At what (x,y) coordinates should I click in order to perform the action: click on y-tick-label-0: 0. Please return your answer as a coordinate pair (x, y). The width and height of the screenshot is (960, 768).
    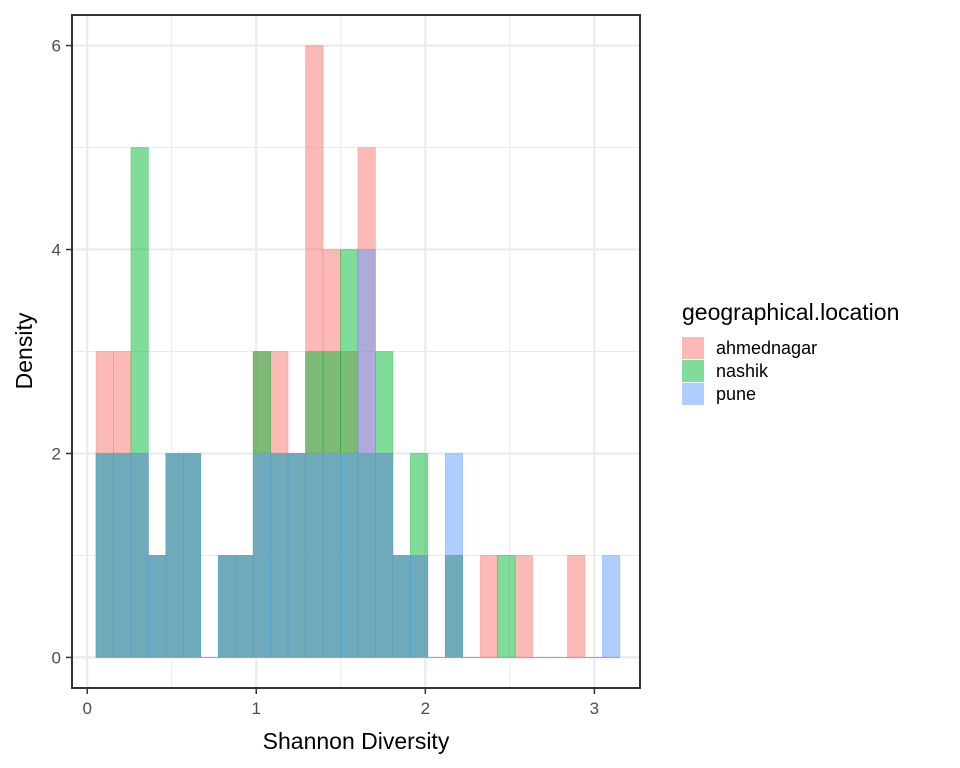
    Looking at the image, I should click on (56, 657).